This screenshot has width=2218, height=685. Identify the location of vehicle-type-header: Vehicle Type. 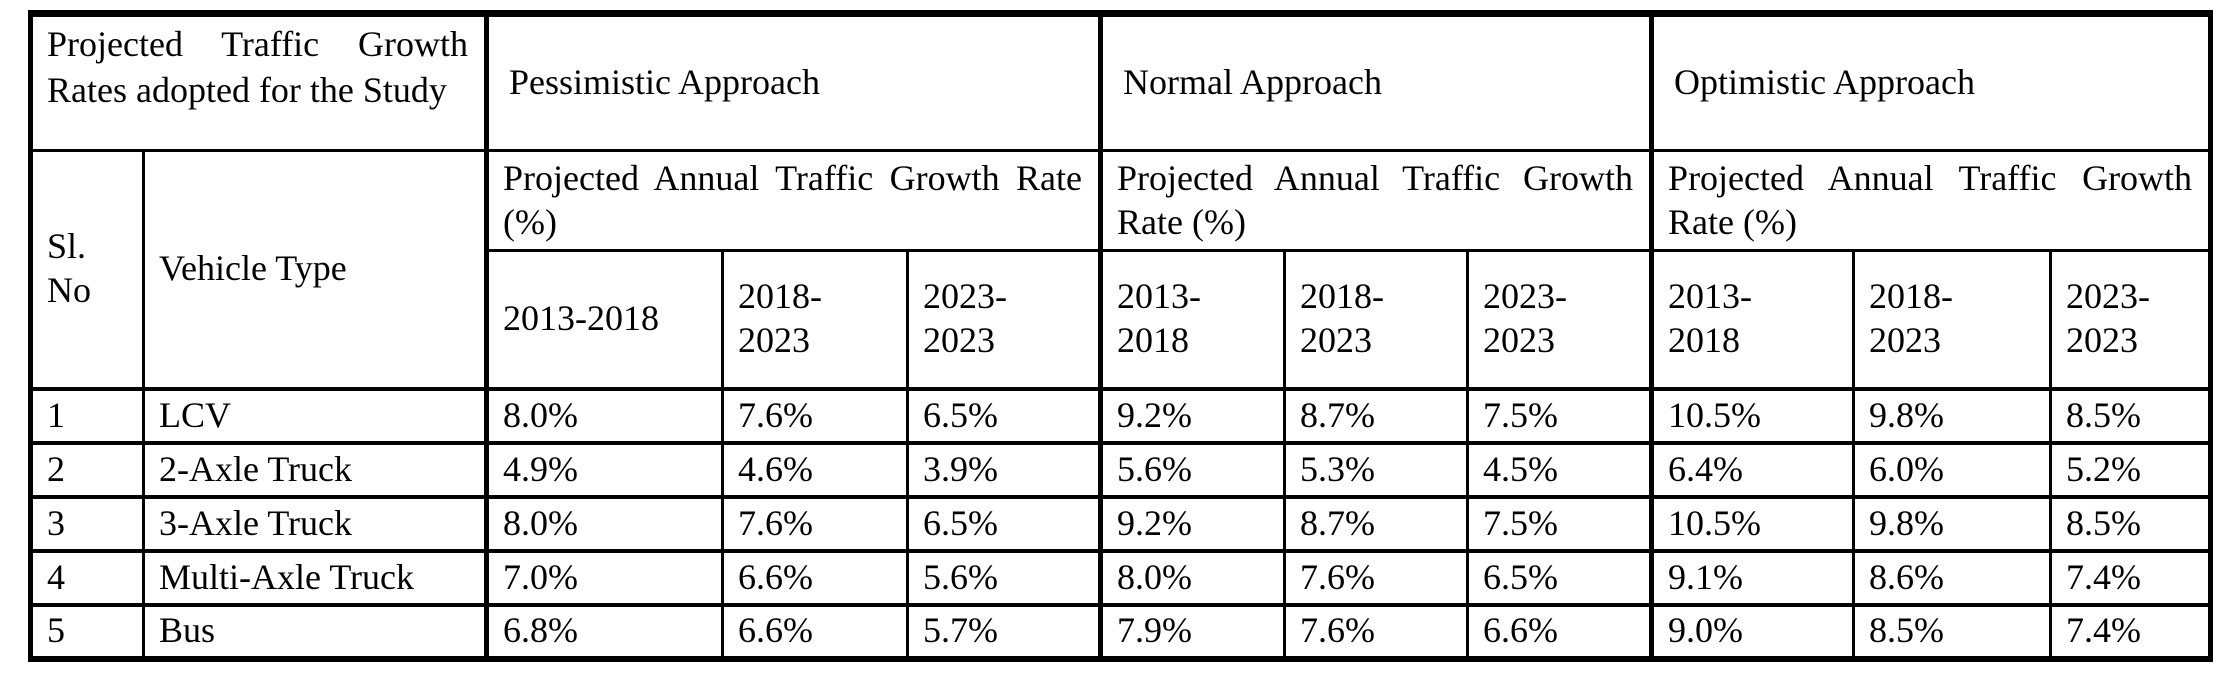
(315, 269).